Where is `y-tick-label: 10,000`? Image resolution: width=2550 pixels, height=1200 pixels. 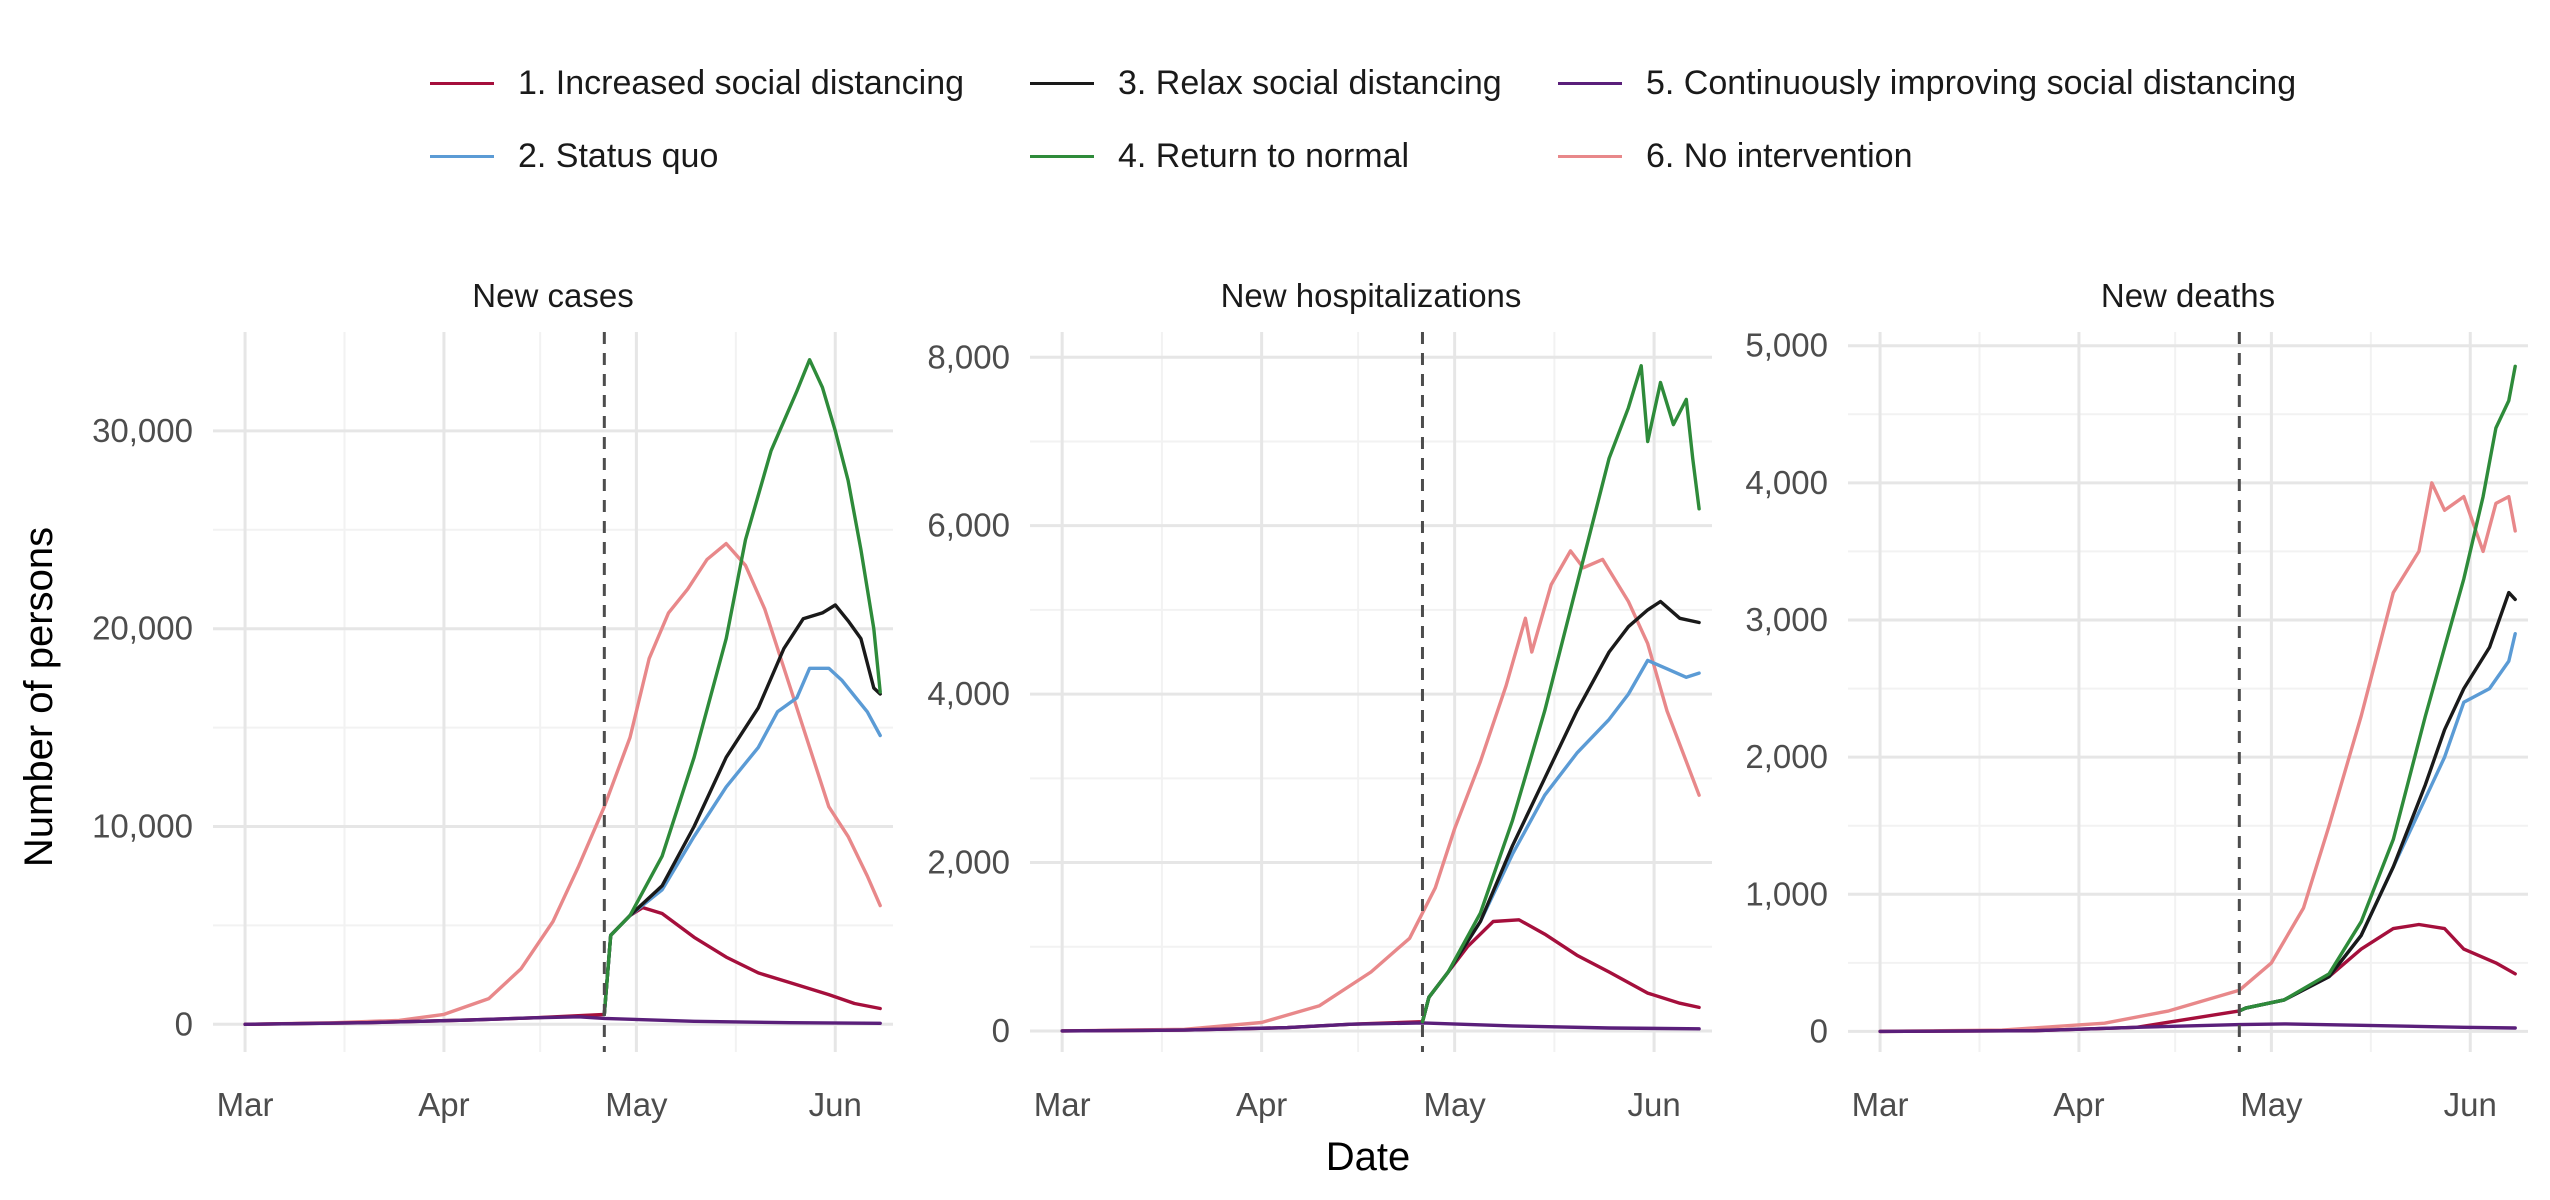
y-tick-label: 10,000 is located at coordinates (142, 826).